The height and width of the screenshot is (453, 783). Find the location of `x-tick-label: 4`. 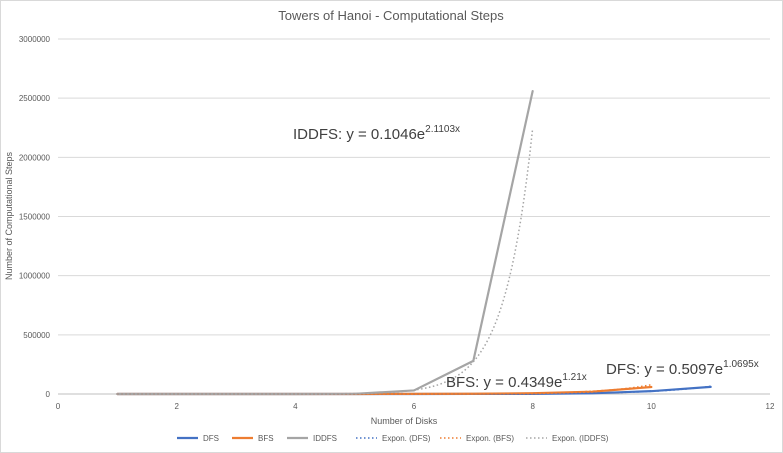

x-tick-label: 4 is located at coordinates (295, 406).